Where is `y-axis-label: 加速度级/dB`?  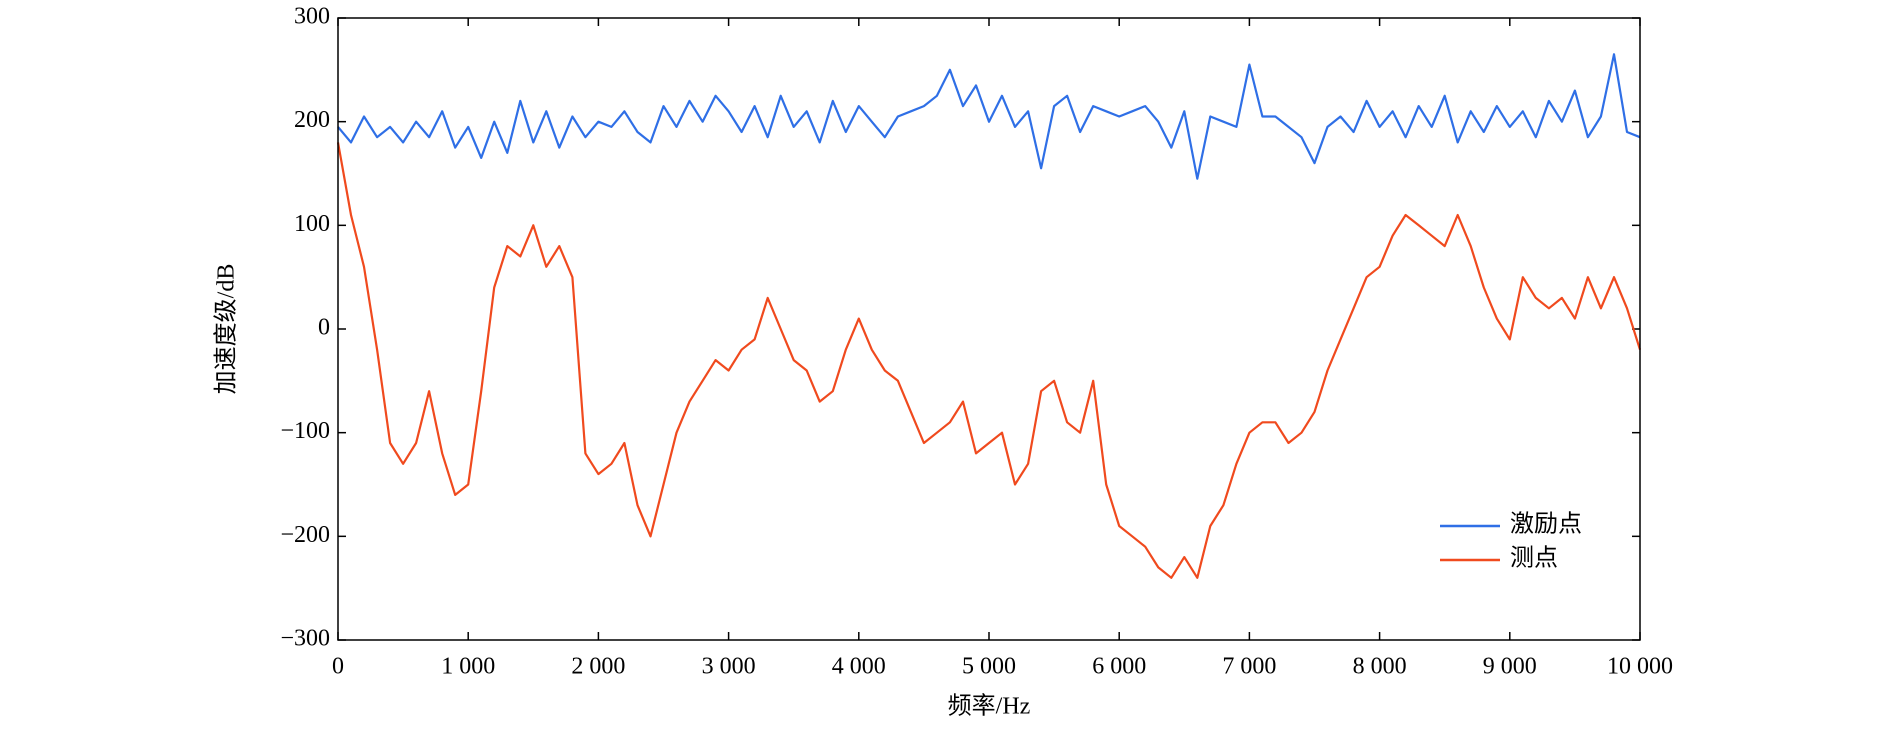
y-axis-label: 加速度级/dB is located at coordinates (226, 329).